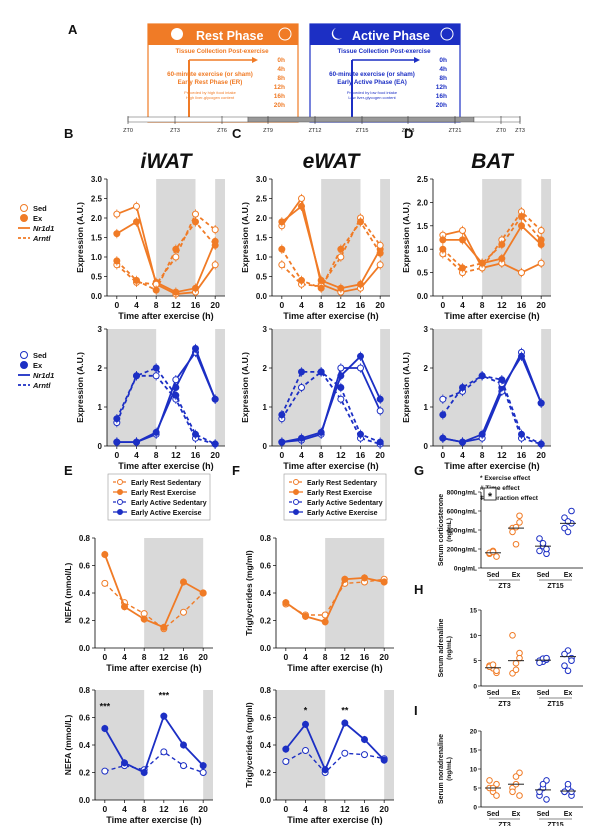 The width and height of the screenshot is (594, 826). What do you see at coordinates (423, 226) in the screenshot?
I see `y-tick-label: 1.5` at bounding box center [423, 226].